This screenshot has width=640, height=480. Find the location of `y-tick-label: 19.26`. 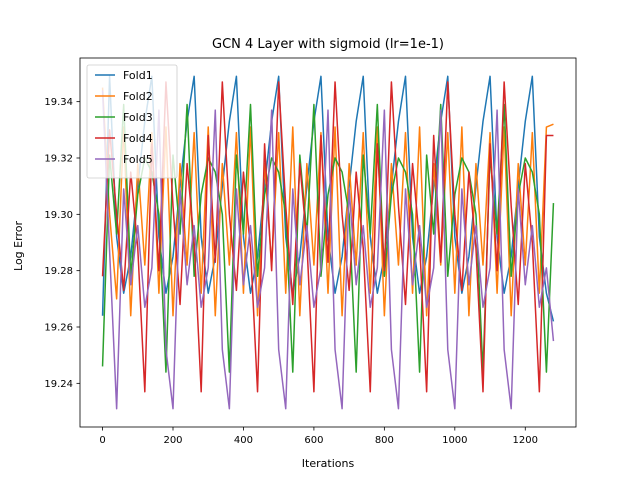

y-tick-label: 19.26 is located at coordinates (58, 328).